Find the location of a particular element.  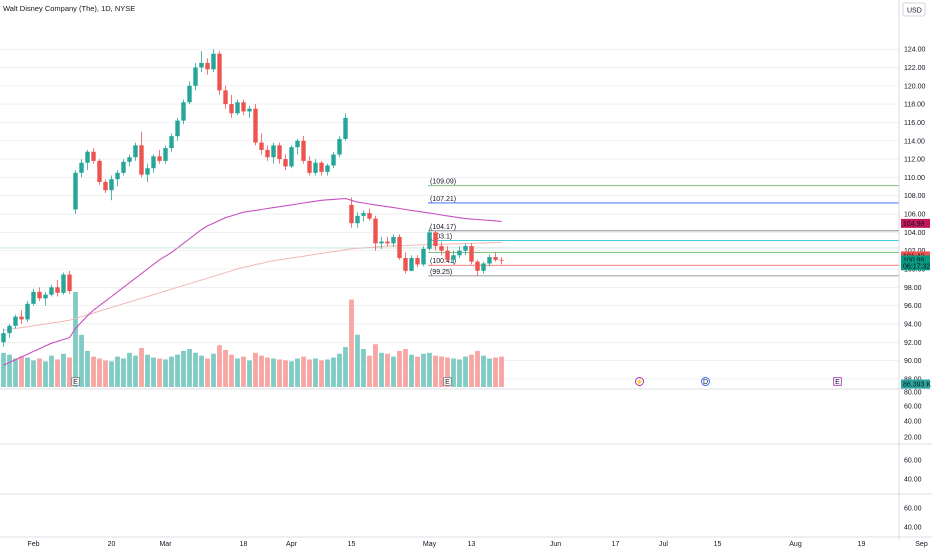

y-tick-label: 92.00 is located at coordinates (913, 343).